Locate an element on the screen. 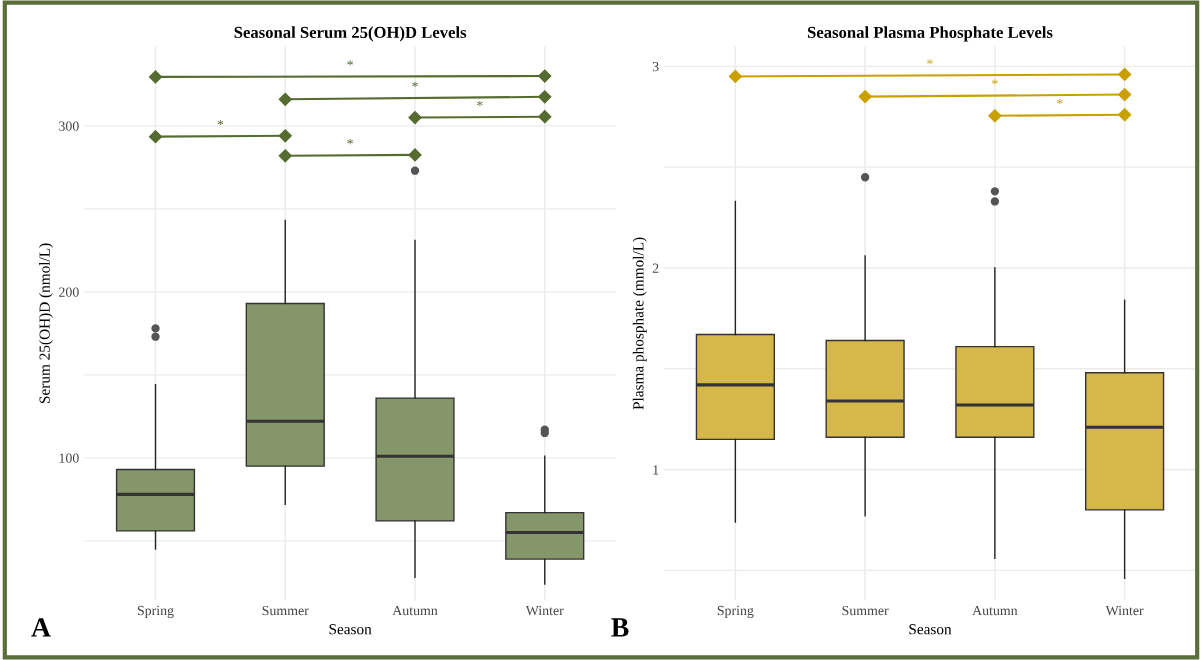  y-axis-title: Serum 25(OH)D (nmol/L) is located at coordinates (46, 323).